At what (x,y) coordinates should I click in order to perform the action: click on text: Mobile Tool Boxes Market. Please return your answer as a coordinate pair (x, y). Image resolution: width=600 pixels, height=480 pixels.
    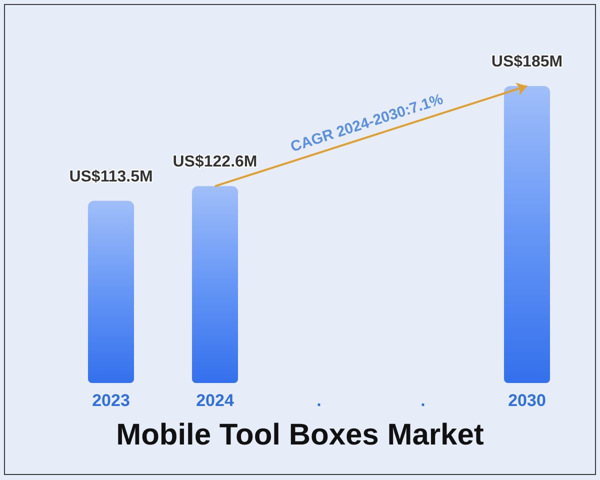
    Looking at the image, I should click on (300, 435).